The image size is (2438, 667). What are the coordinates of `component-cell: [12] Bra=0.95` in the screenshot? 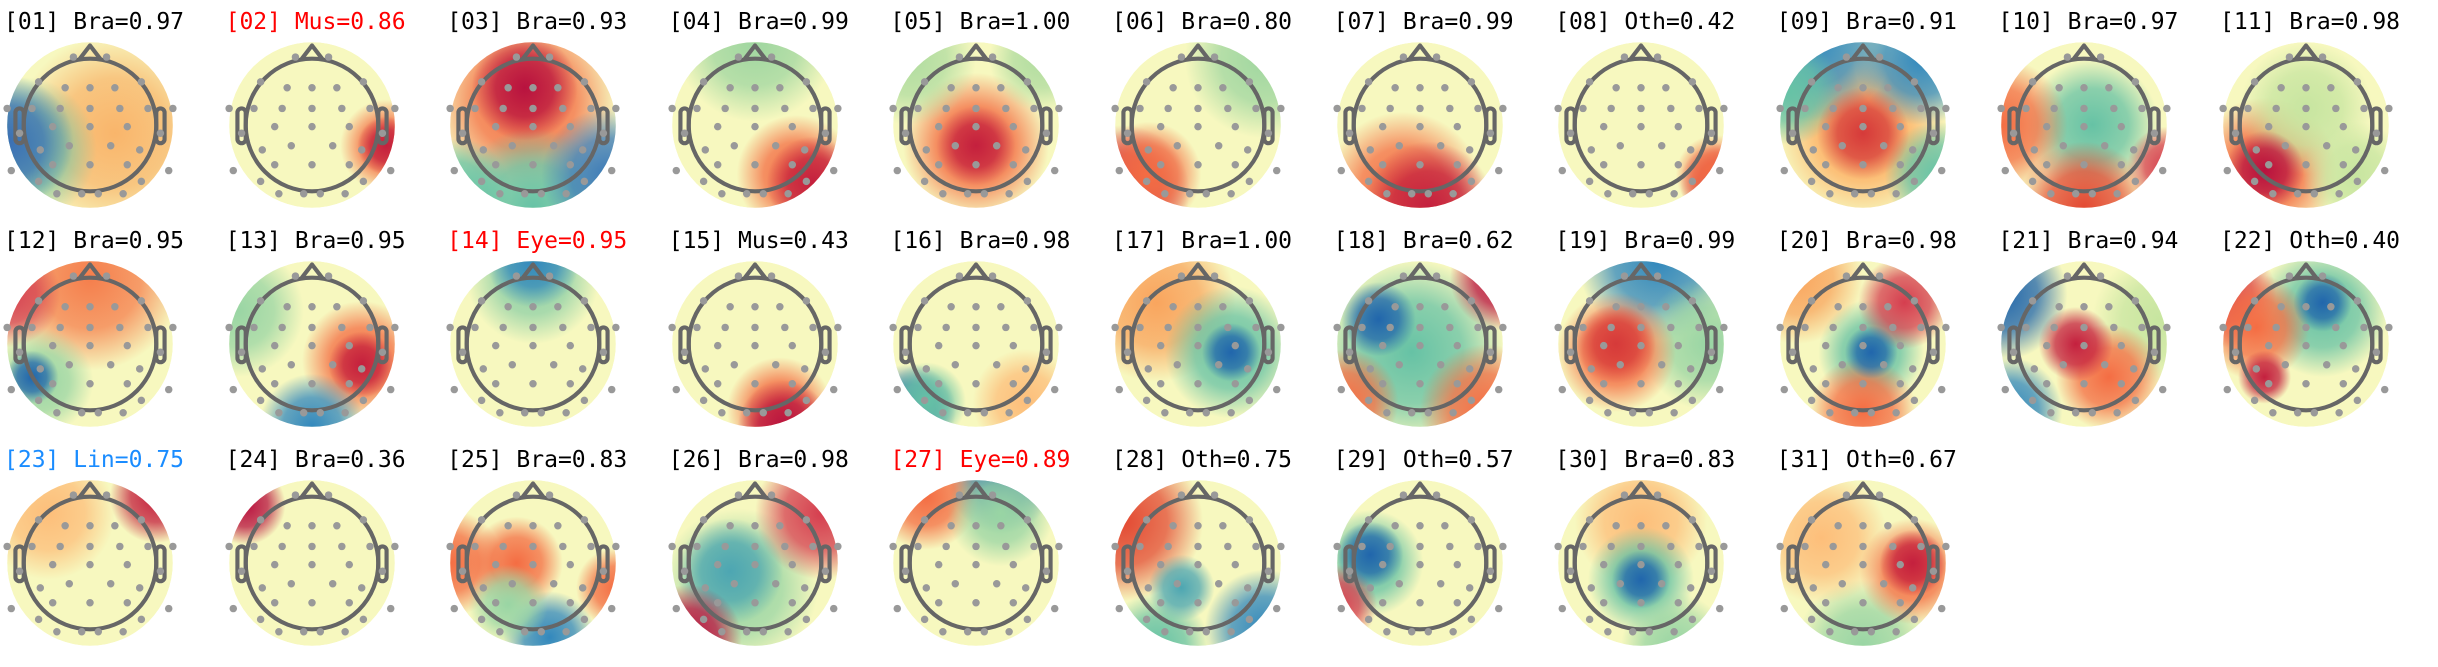 It's located at (110, 326).